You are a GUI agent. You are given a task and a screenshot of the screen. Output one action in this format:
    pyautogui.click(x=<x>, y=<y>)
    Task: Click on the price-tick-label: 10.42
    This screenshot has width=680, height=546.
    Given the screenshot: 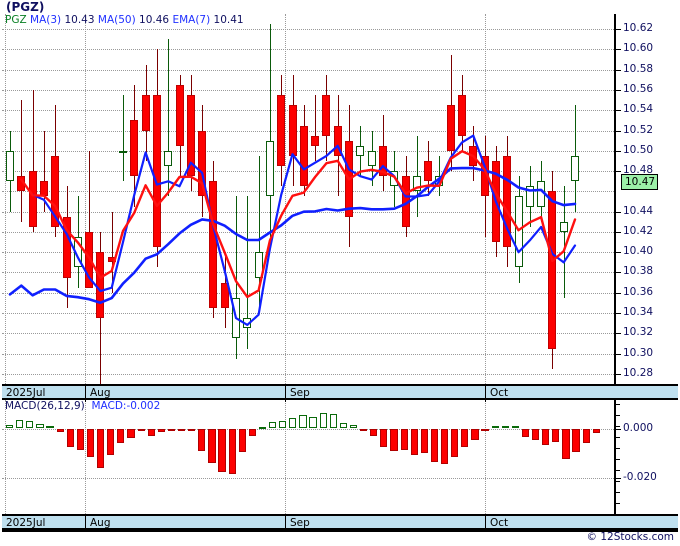 What is the action you would take?
    pyautogui.click(x=638, y=230)
    